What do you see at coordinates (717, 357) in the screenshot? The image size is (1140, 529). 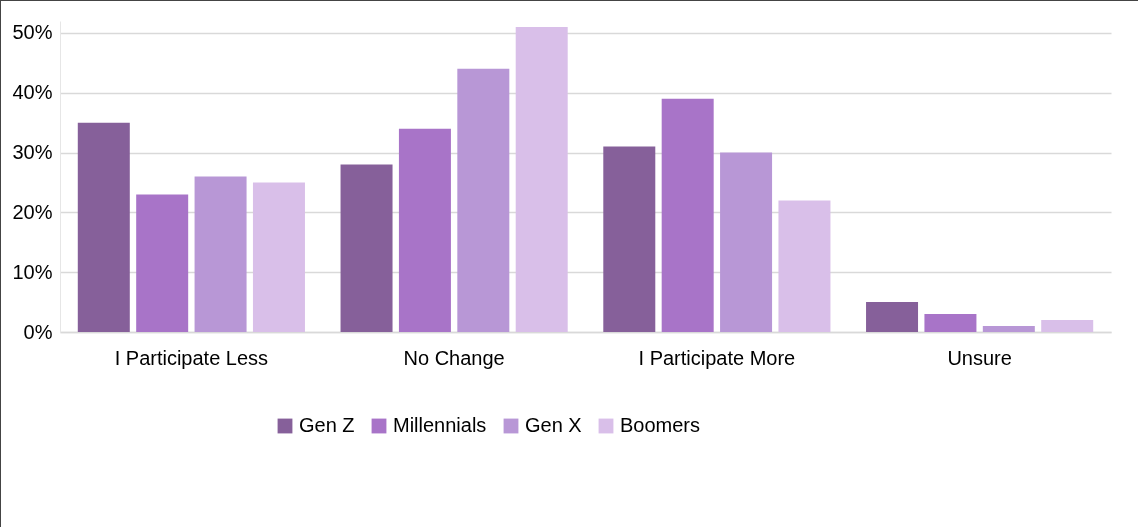 I see `x-tick-label: I Participate More` at bounding box center [717, 357].